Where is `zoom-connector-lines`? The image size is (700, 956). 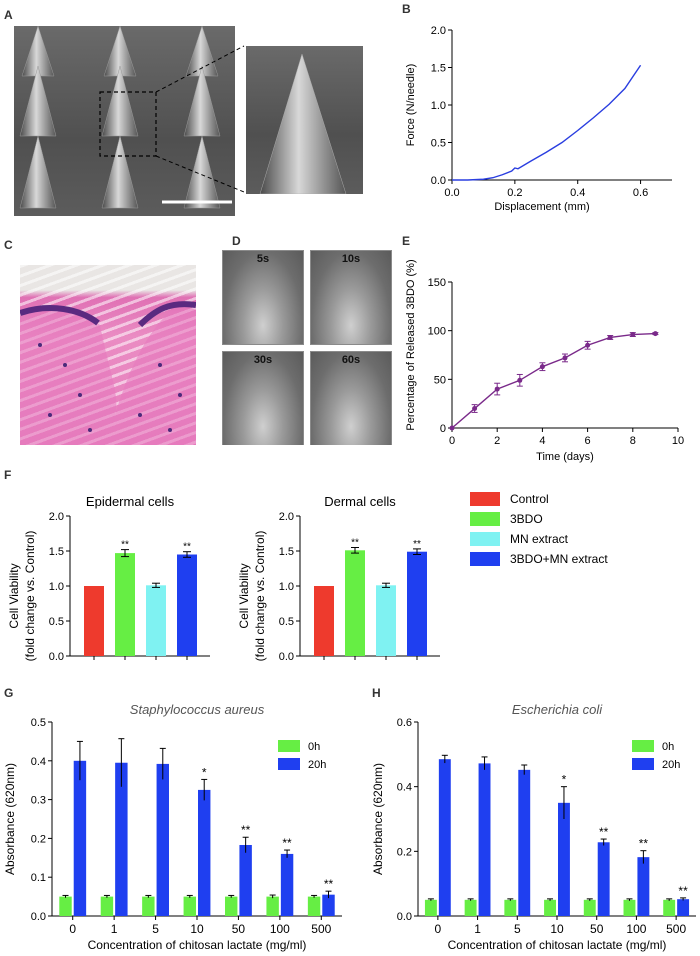
zoom-connector-lines is located at coordinates (200, 119).